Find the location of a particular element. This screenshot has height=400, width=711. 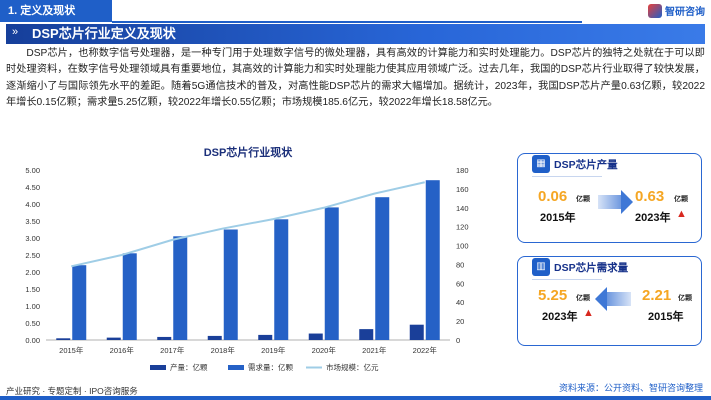

card-from-year: 2023年 is located at coordinates (560, 317).